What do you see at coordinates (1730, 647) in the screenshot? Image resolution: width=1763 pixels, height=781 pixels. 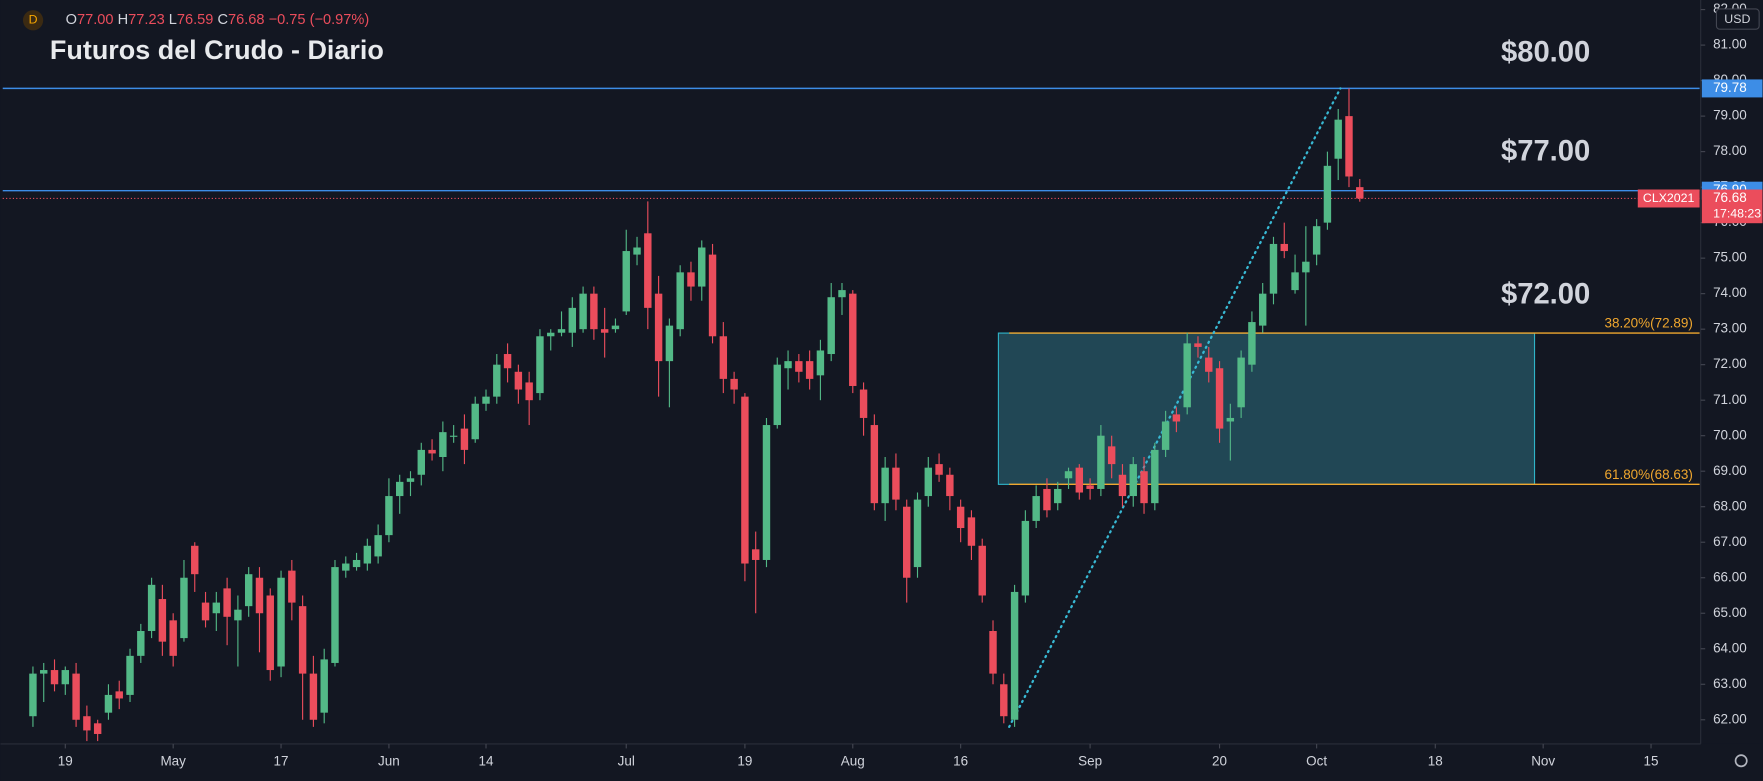 I see `y-tick-label: 64.00` at bounding box center [1730, 647].